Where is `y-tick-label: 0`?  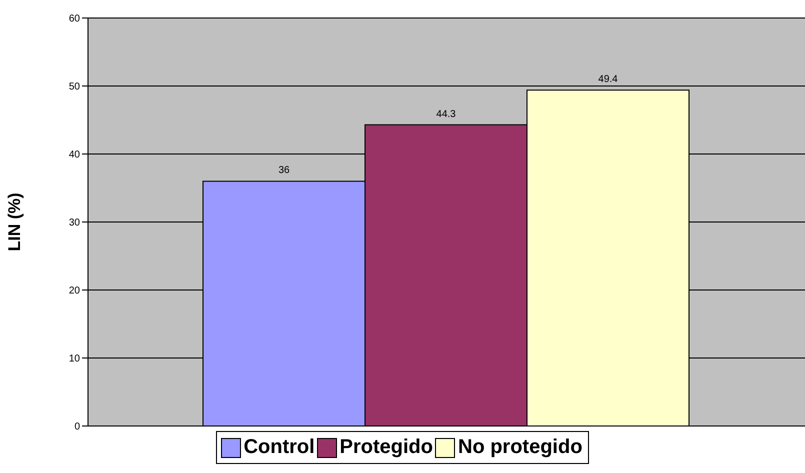 y-tick-label: 0 is located at coordinates (77, 427).